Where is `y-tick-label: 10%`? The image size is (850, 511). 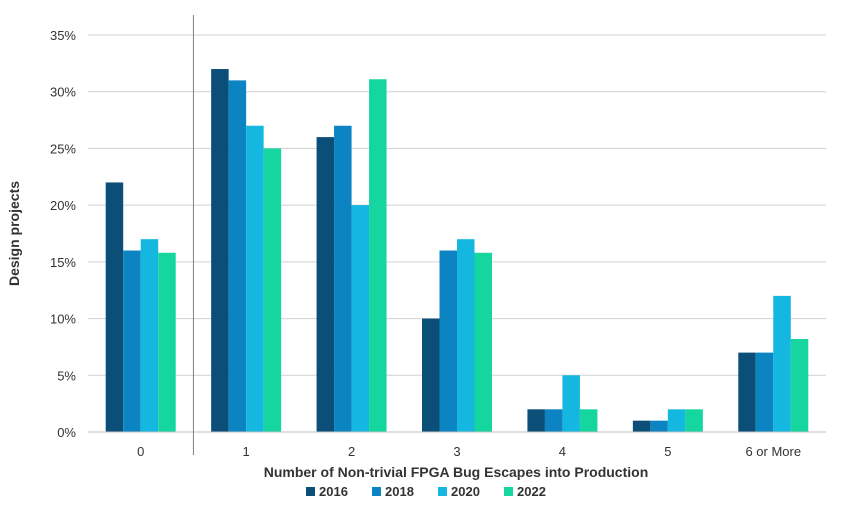
y-tick-label: 10% is located at coordinates (63, 319).